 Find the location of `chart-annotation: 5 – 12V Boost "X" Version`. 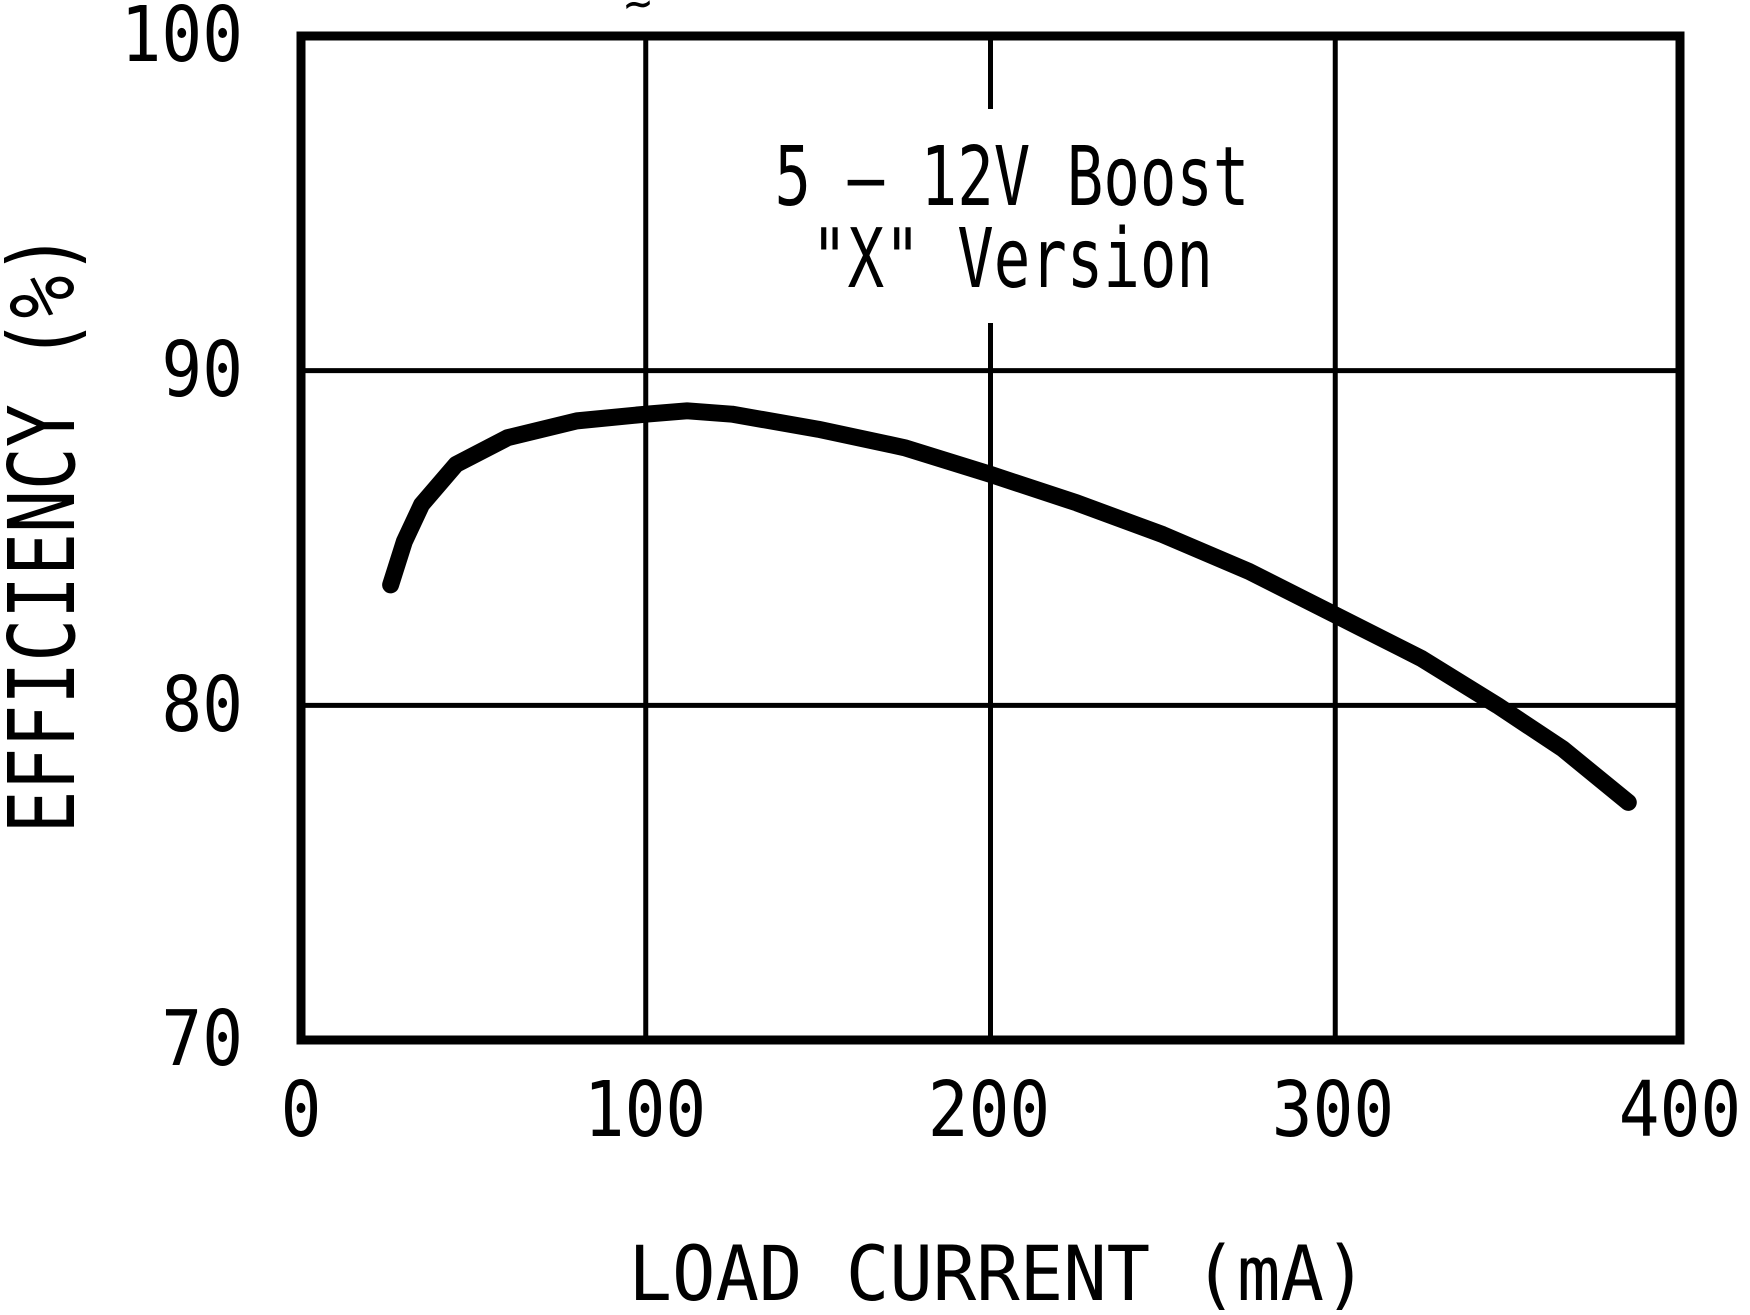

chart-annotation: 5 – 12V Boost "X" Version is located at coordinates (1012, 216).